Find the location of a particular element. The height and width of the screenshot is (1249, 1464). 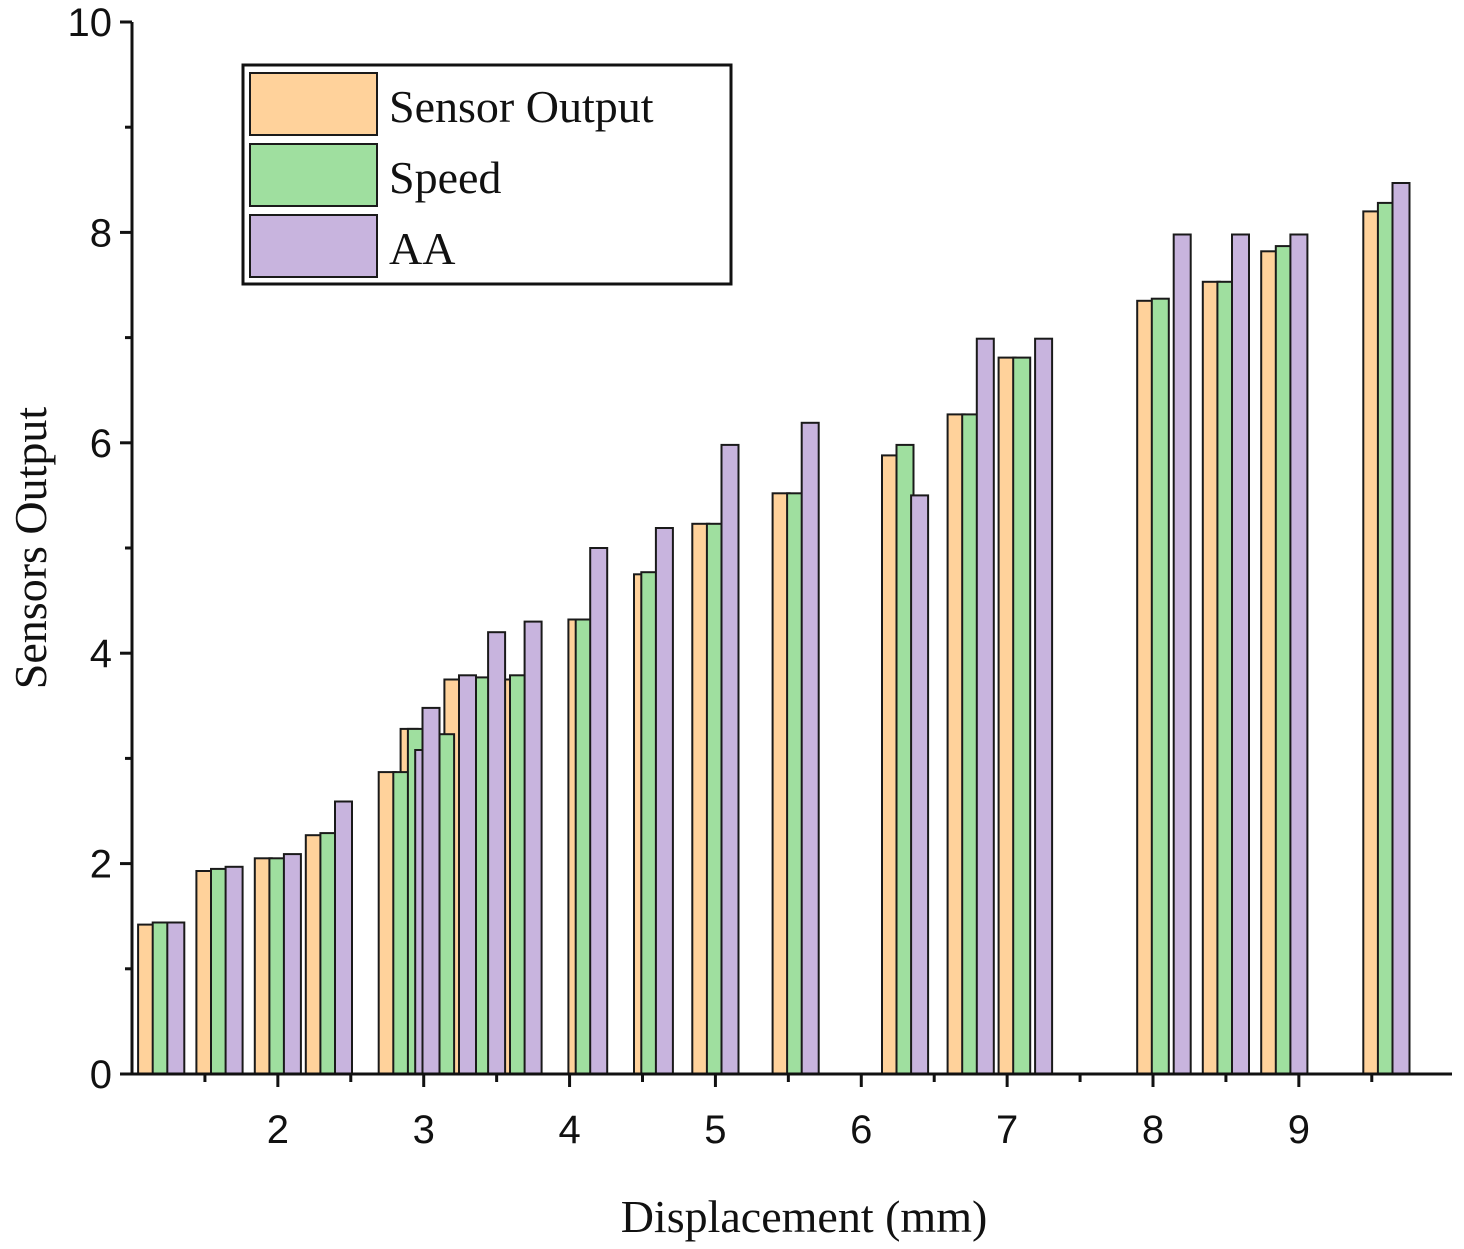

legend-label-sensor-output: Sensor Output is located at coordinates (521, 106).